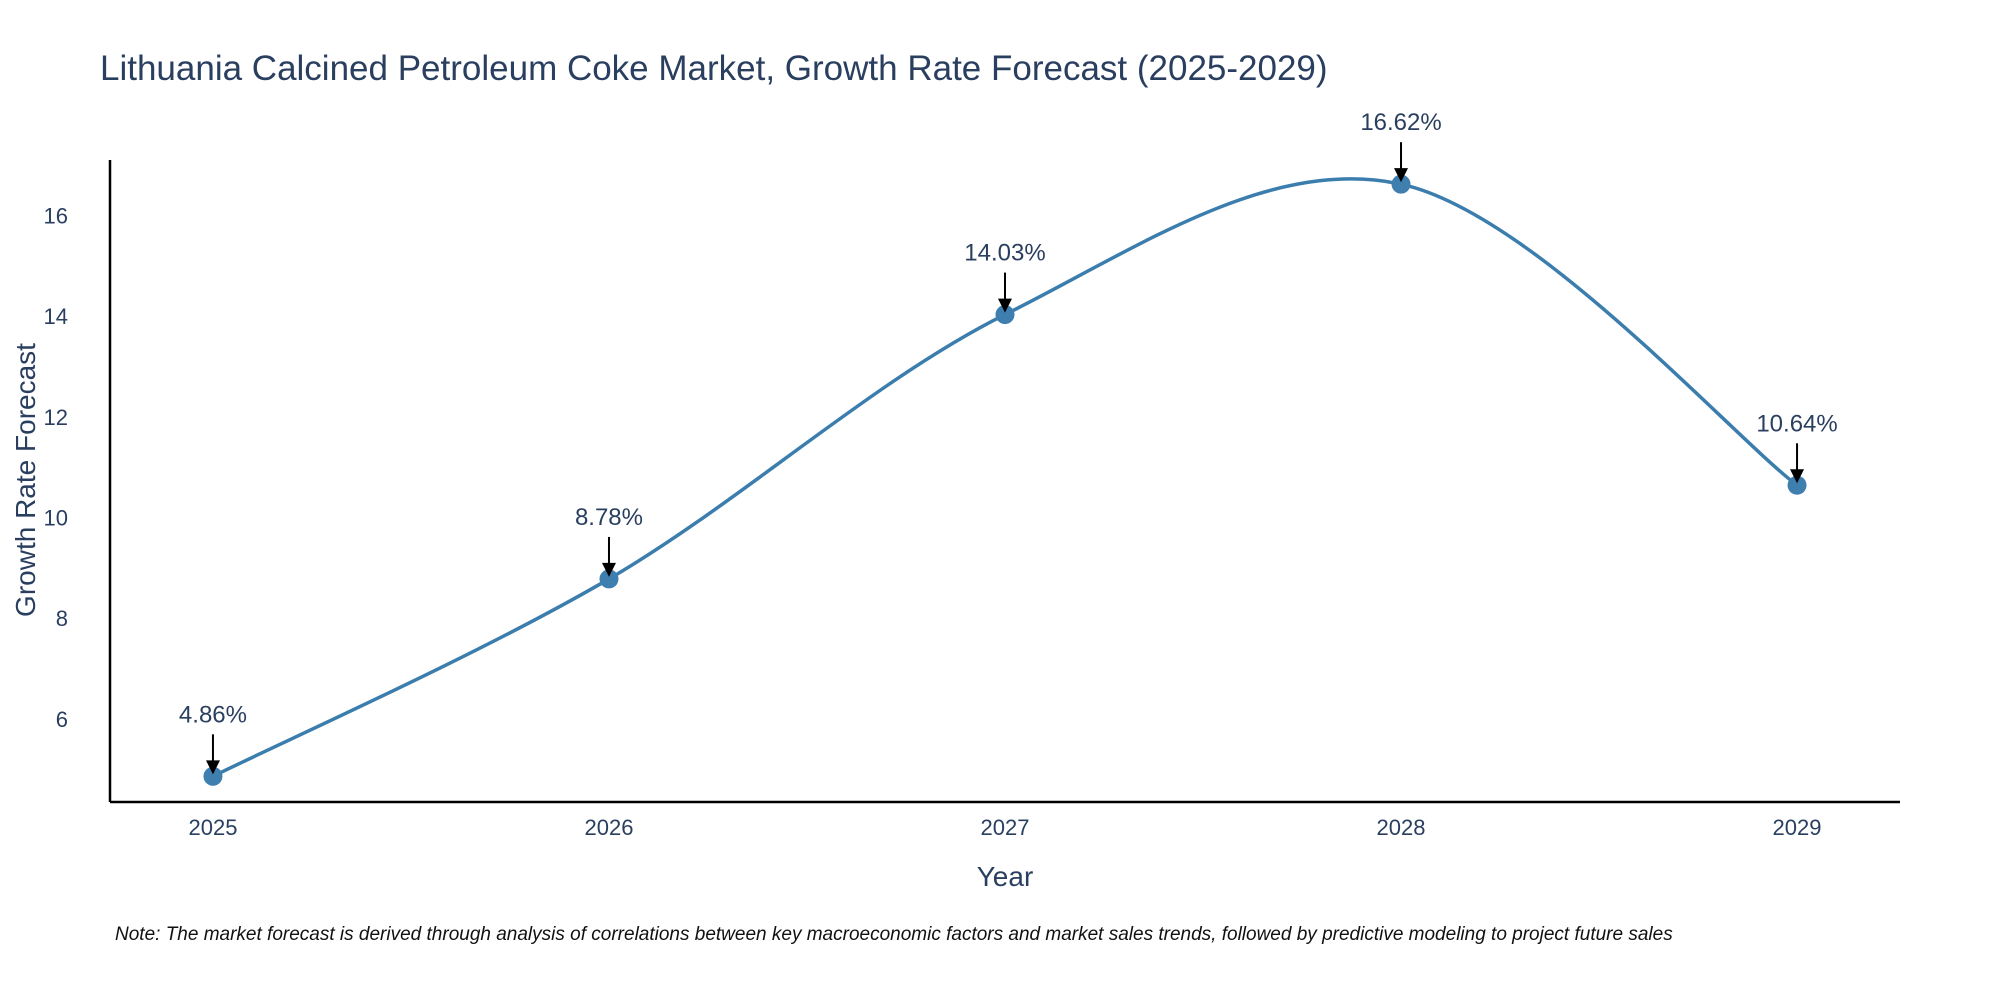 The width and height of the screenshot is (2000, 1000). Describe the element at coordinates (1400, 122) in the screenshot. I see `data-label: 16.62%` at that location.